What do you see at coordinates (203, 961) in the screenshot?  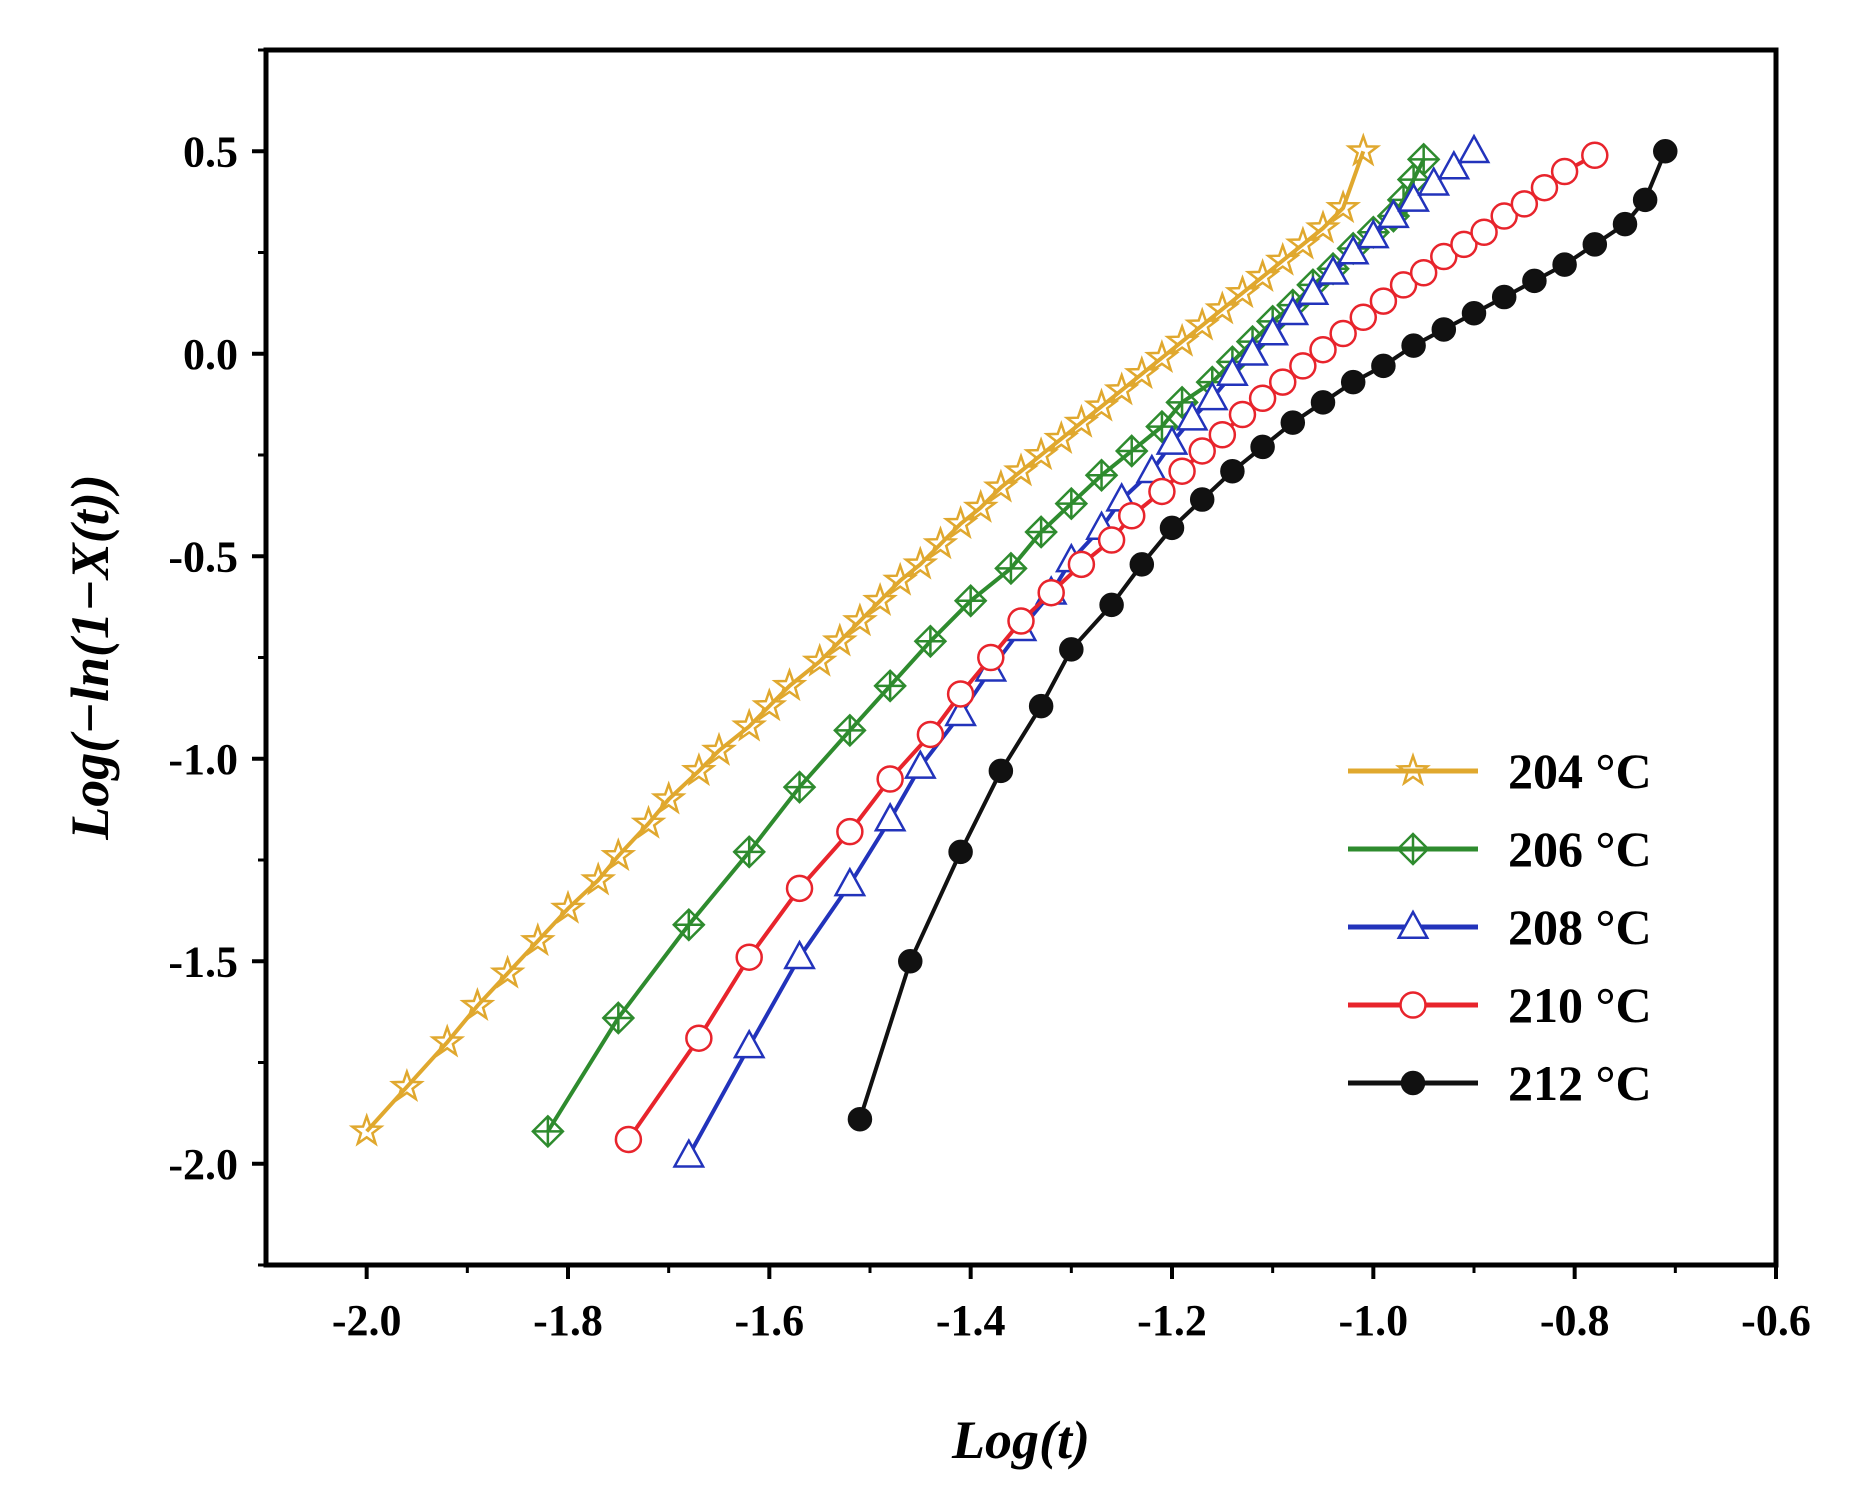 I see `y-tick-label-4: -1.5` at bounding box center [203, 961].